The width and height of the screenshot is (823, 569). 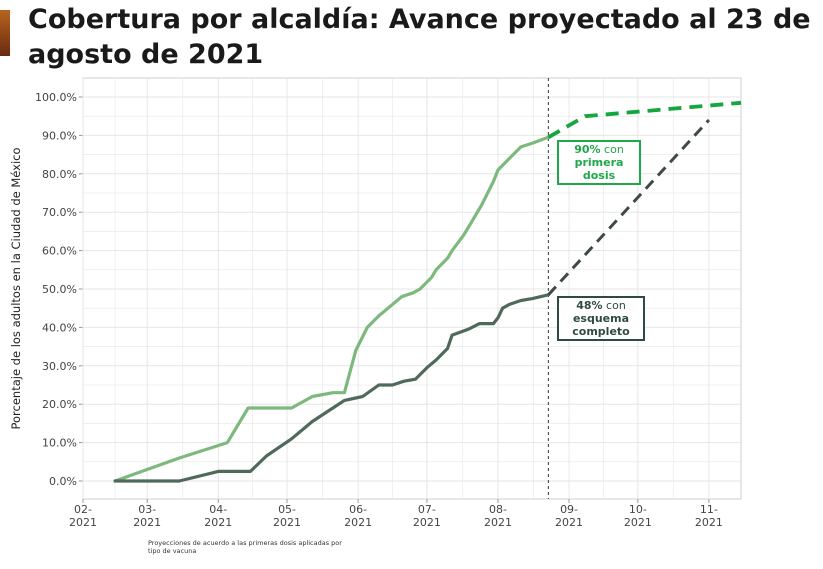 What do you see at coordinates (56, 97) in the screenshot?
I see `y-tick-label: 100.0%` at bounding box center [56, 97].